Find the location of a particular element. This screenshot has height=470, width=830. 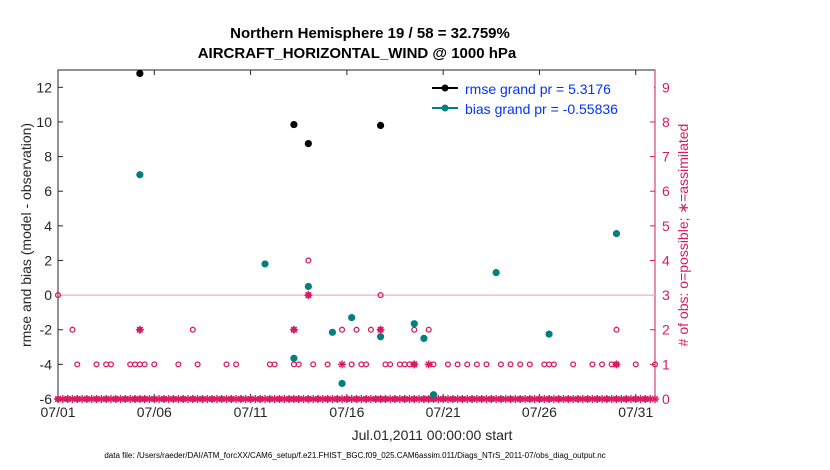

y2-tick-label: 8 is located at coordinates (666, 122).